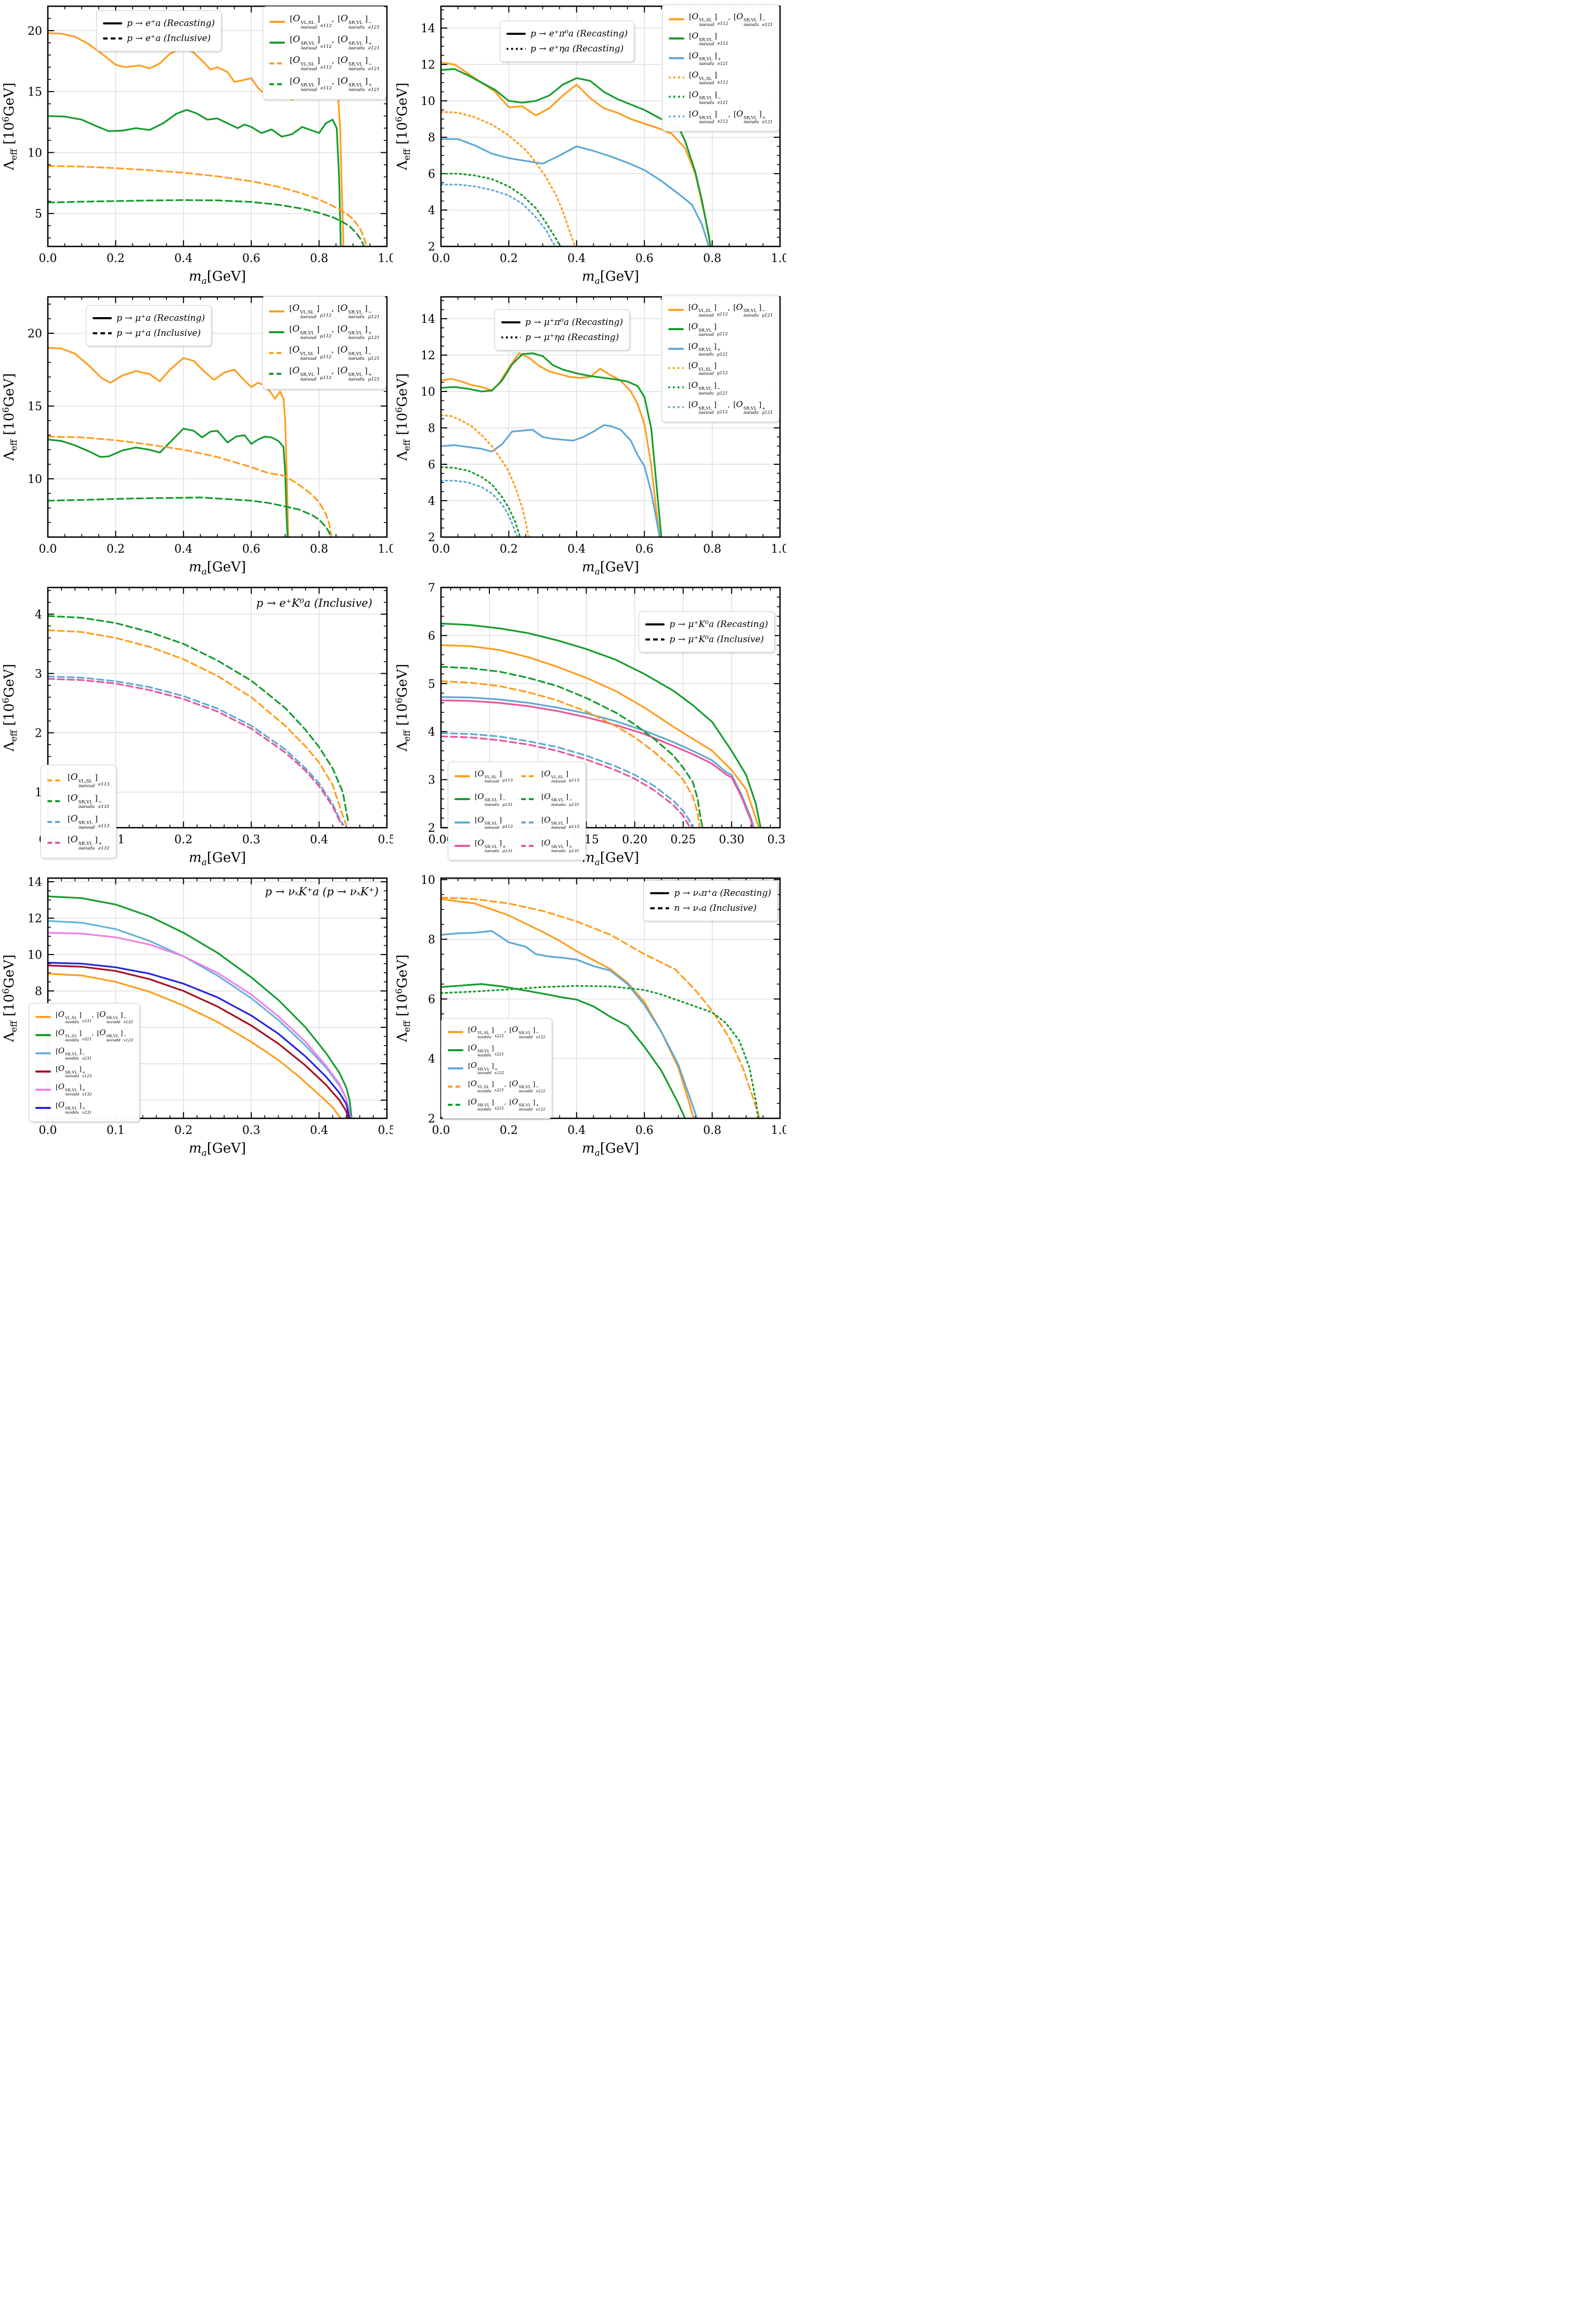  Describe the element at coordinates (183, 1130) in the screenshot. I see `x-tick-label: 0.2` at that location.